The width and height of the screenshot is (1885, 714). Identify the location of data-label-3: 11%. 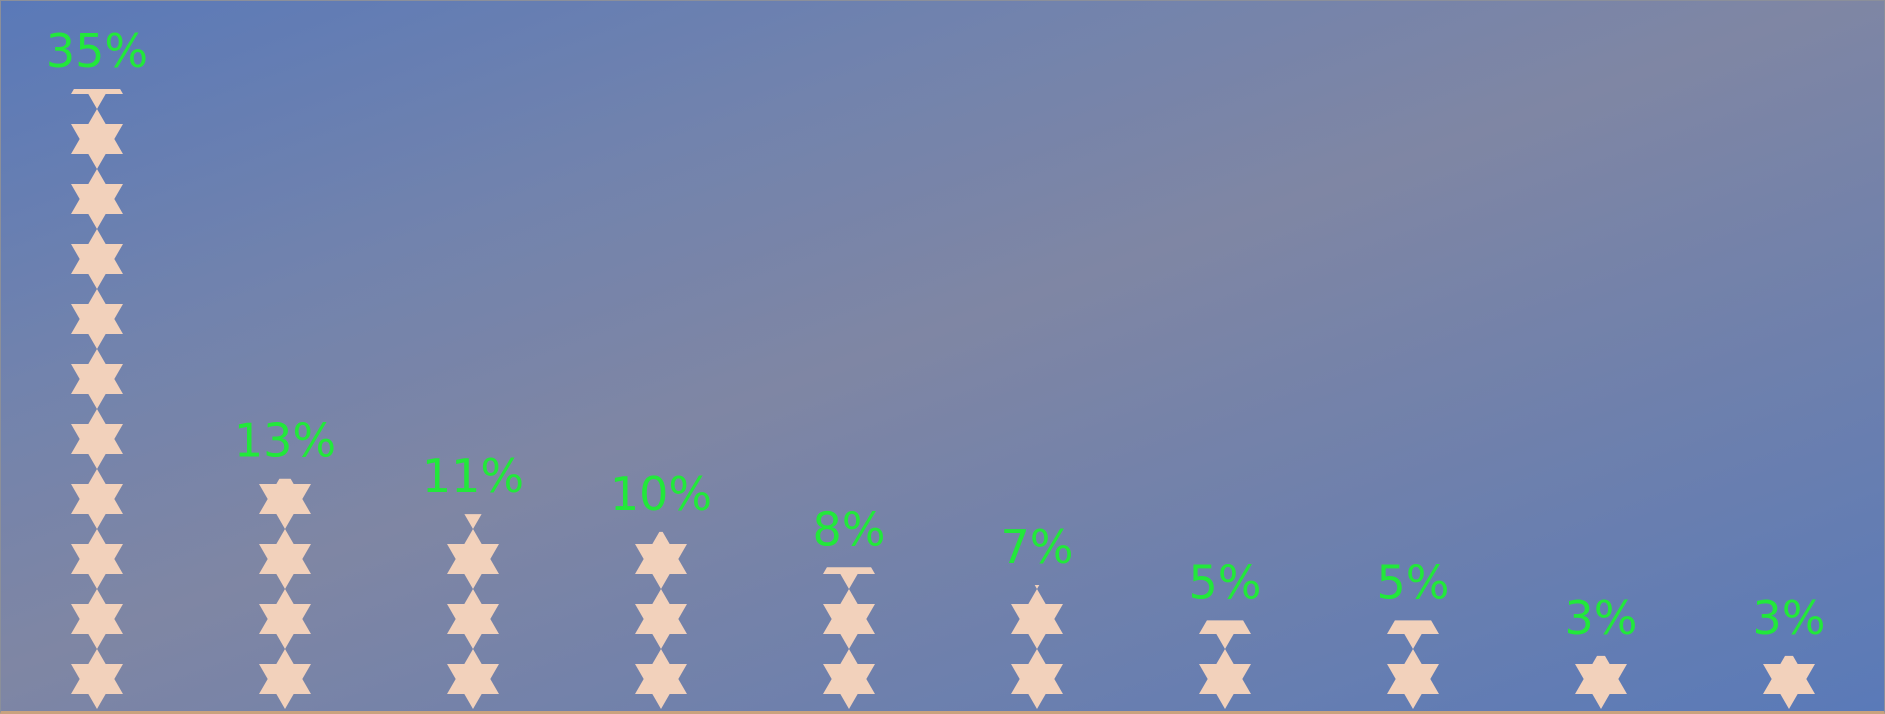
(473, 476).